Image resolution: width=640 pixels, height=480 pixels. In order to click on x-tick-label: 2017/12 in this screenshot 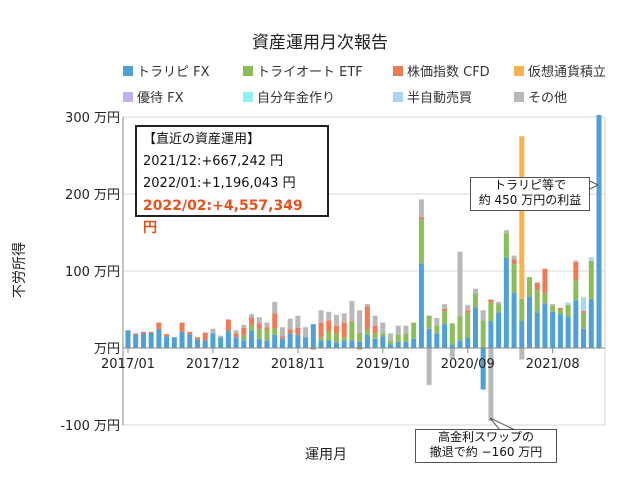, I will do `click(213, 364)`.